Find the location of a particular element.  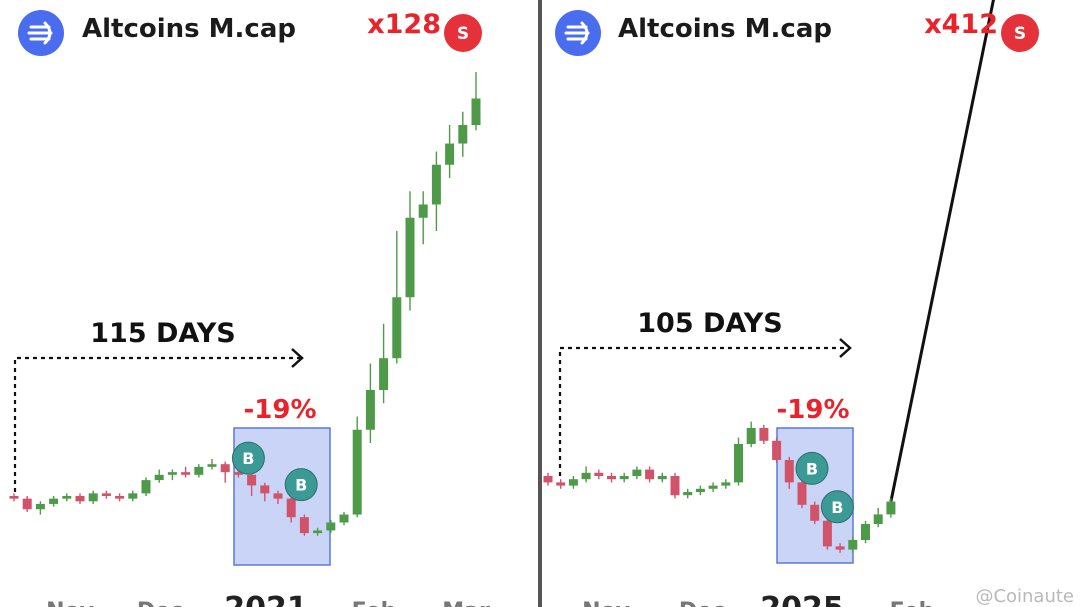

x-tick-label: Mar is located at coordinates (466, 603).